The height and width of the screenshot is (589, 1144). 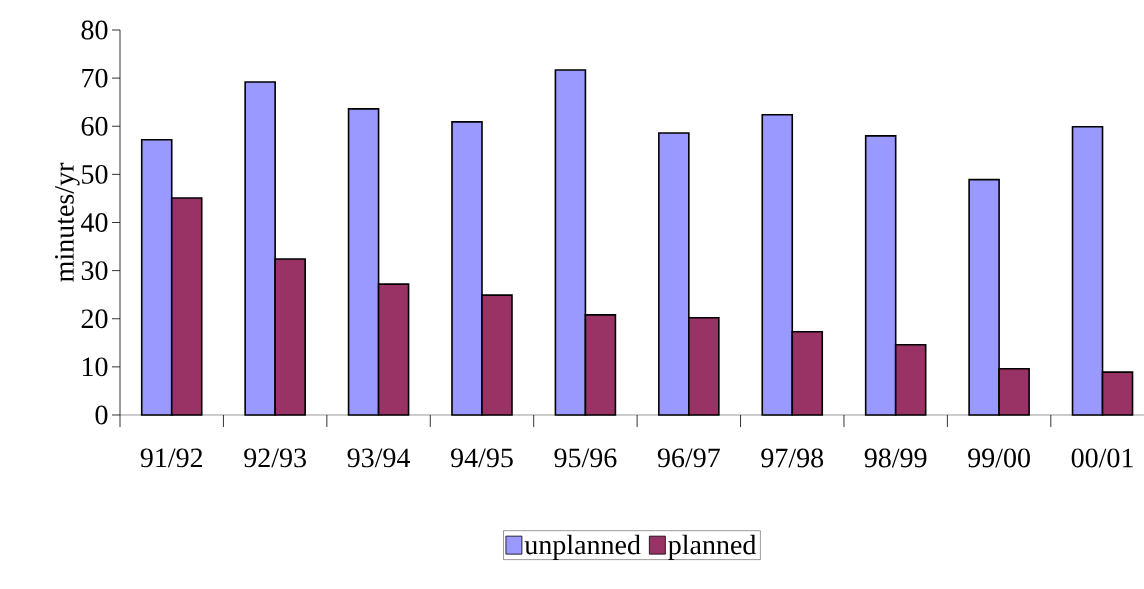 I want to click on y-tick-label: 10, so click(x=95, y=367).